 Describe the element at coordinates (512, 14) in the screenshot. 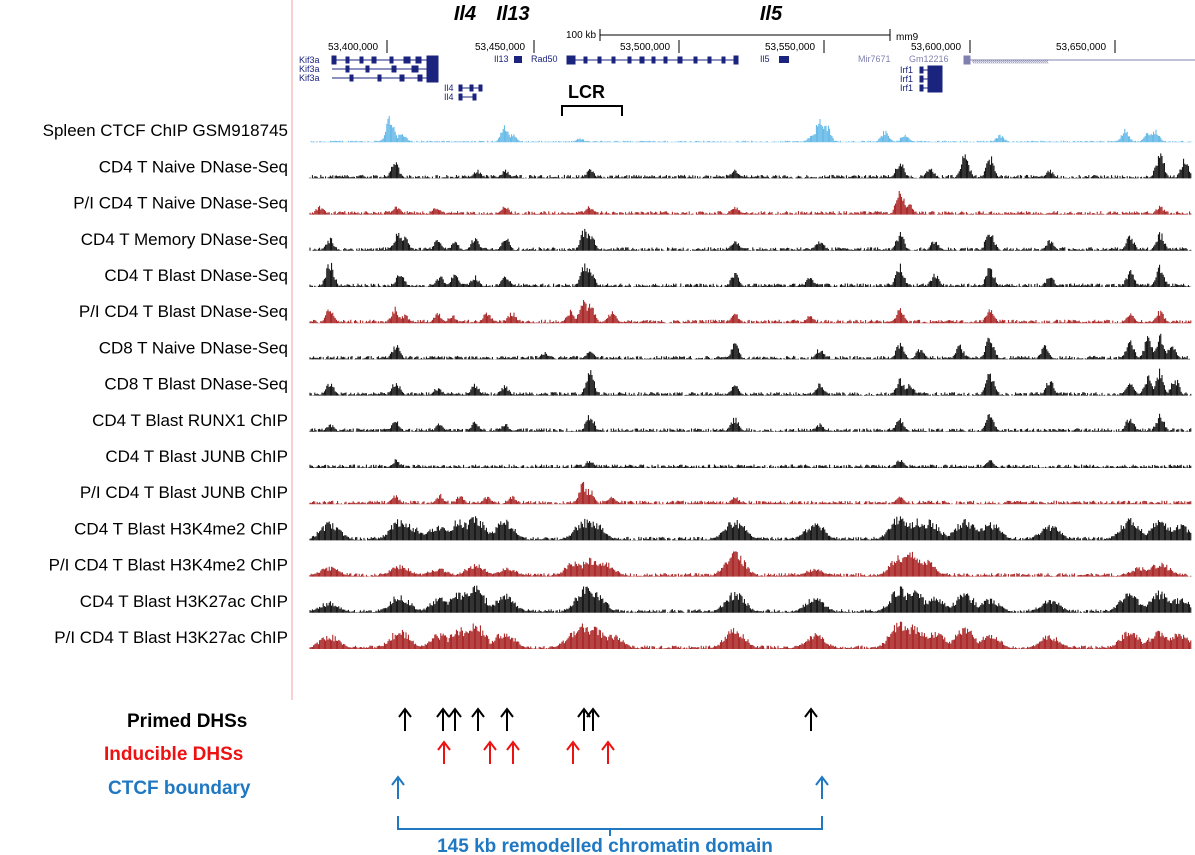

I see `gene-header-1: Il13` at that location.